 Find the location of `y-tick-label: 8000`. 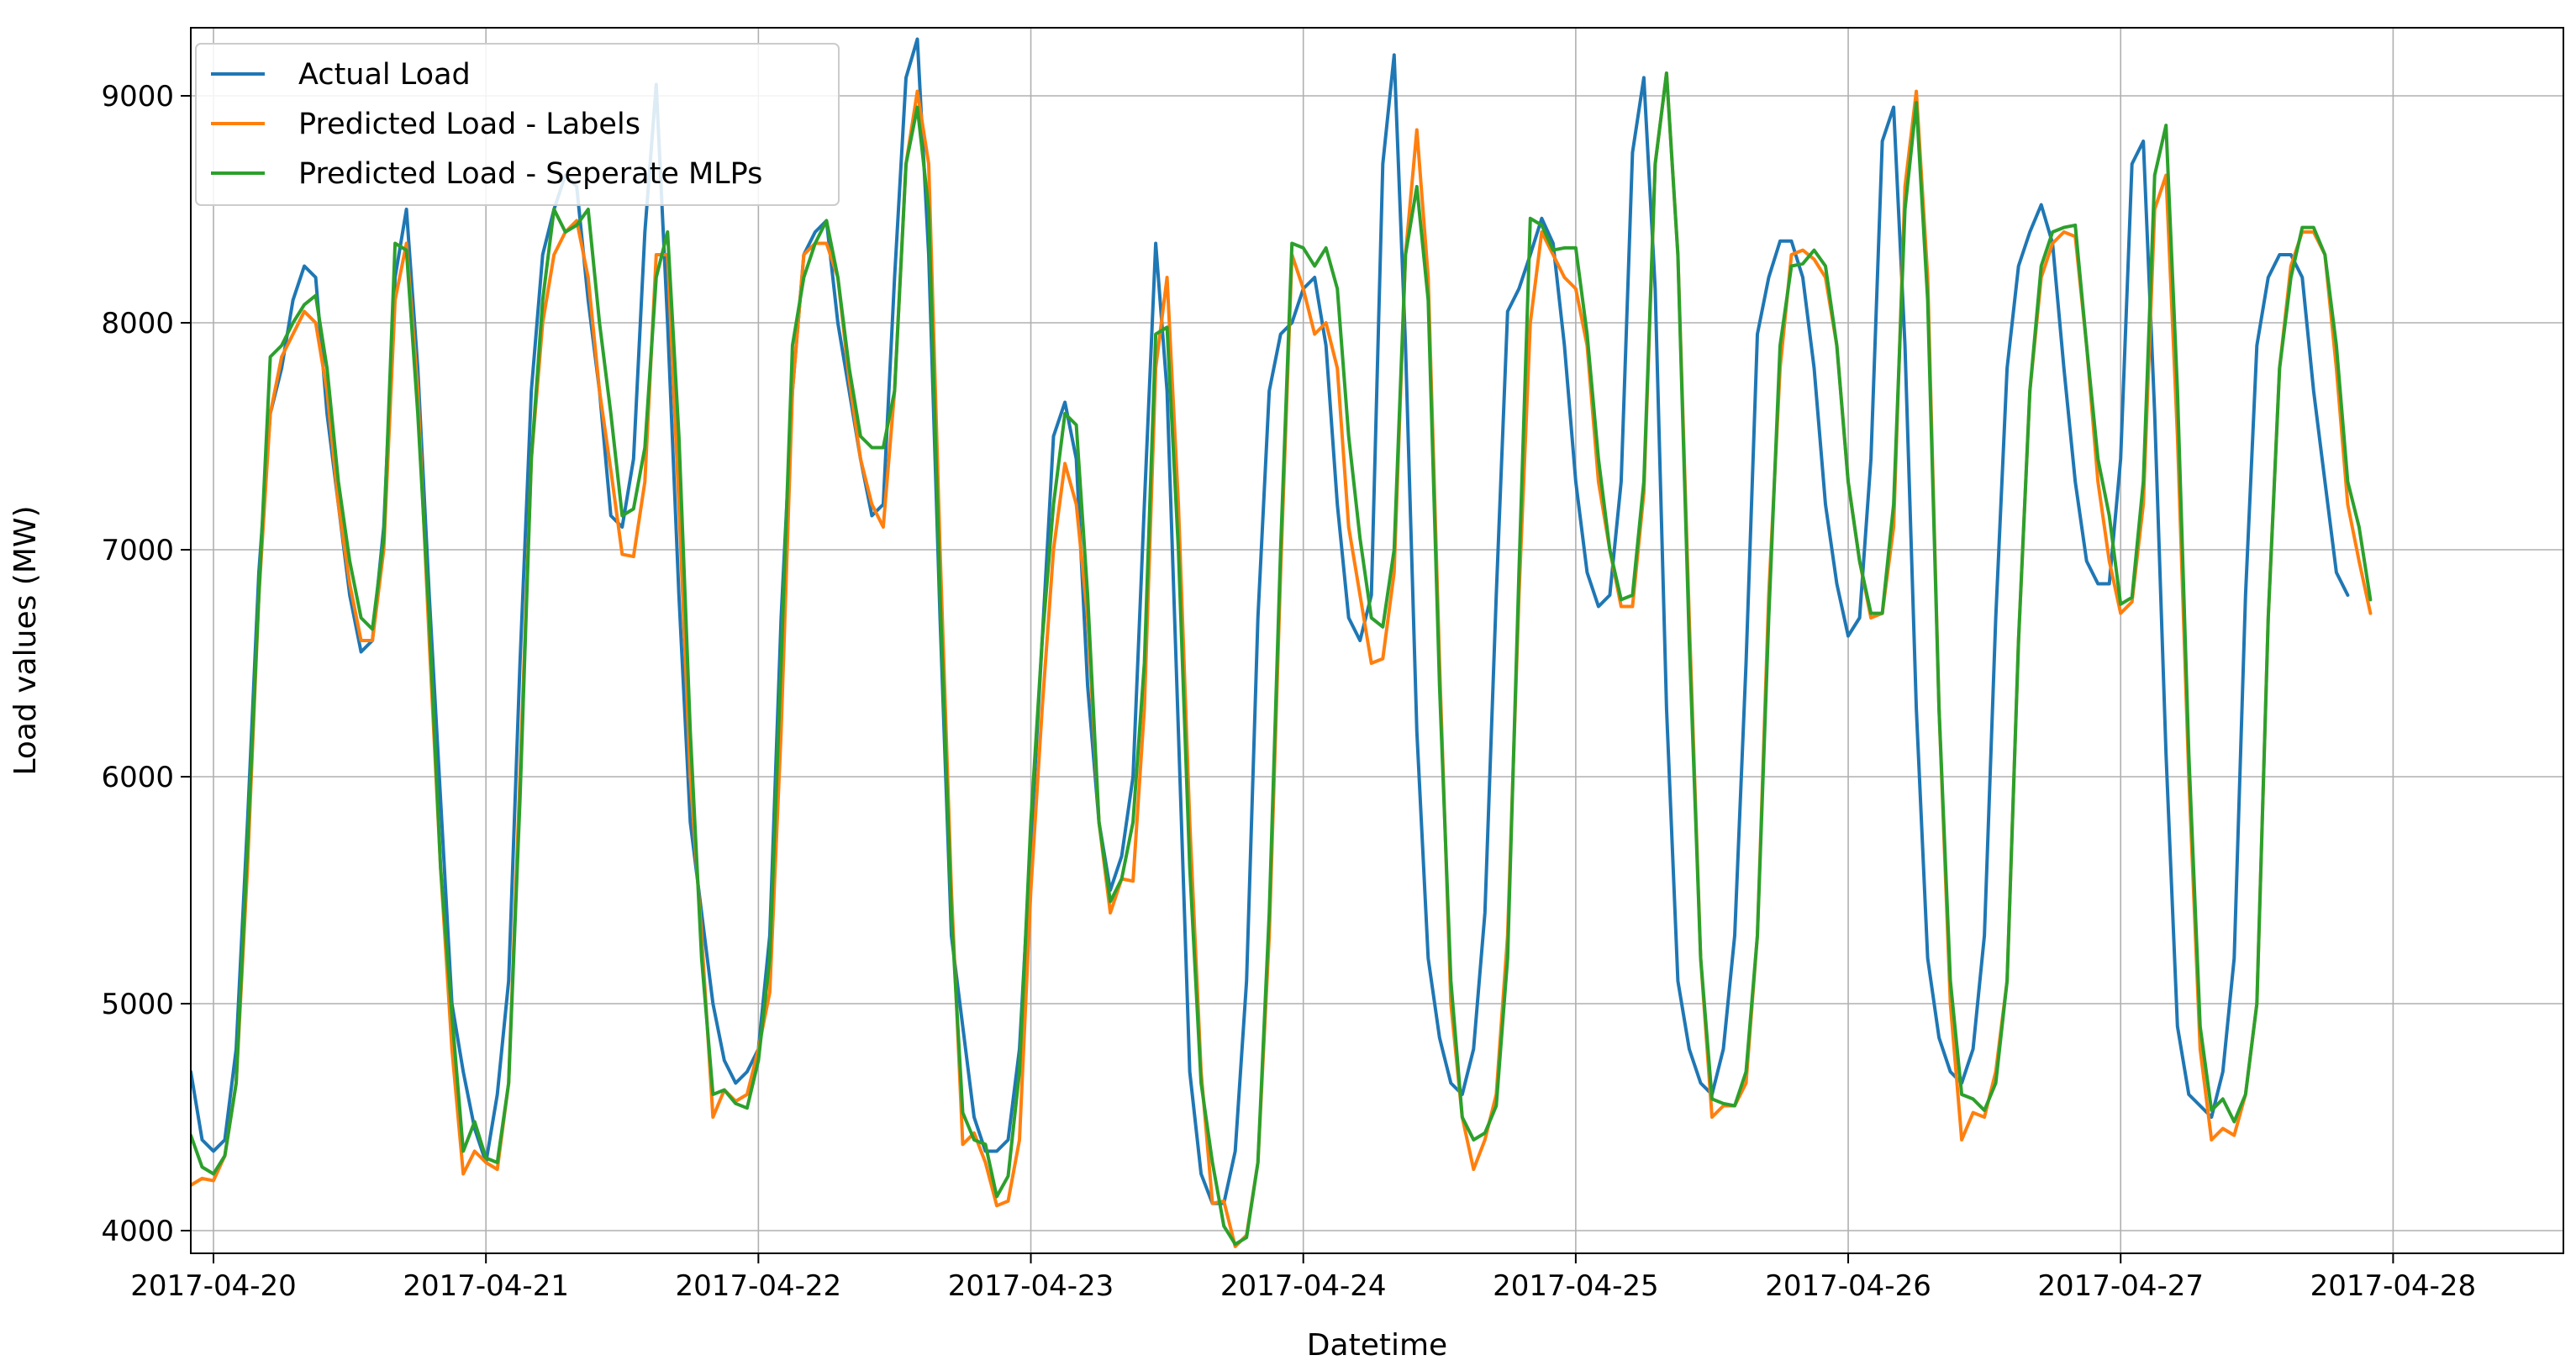

y-tick-label: 8000 is located at coordinates (137, 323).